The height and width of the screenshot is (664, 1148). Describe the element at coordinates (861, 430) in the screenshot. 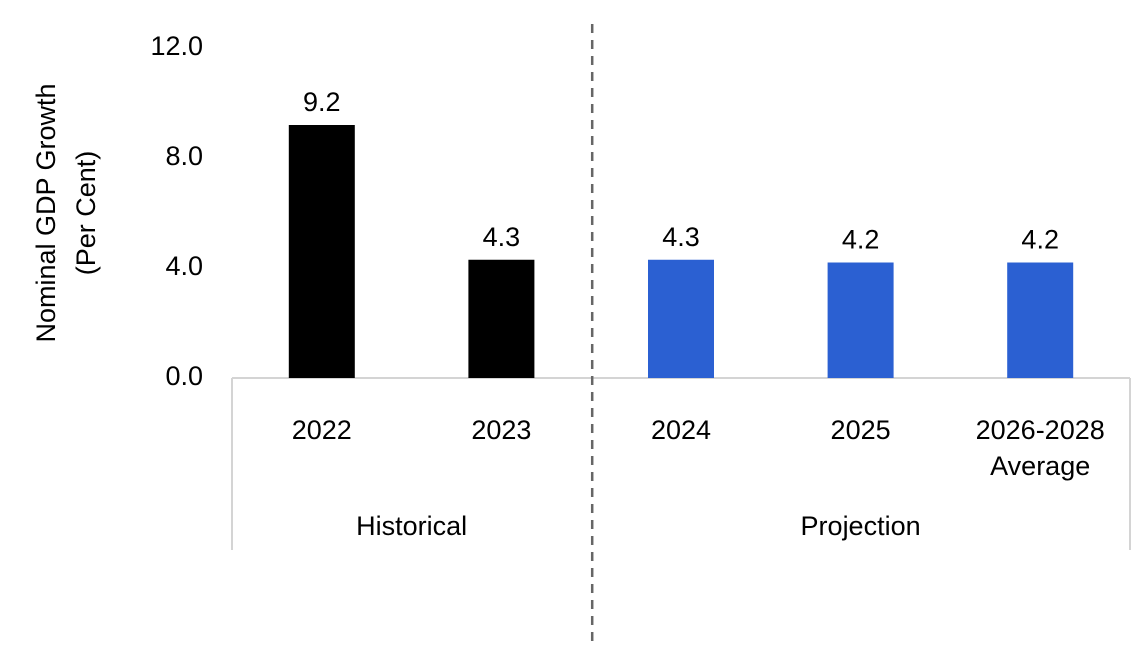

I see `category-label: 2025` at that location.